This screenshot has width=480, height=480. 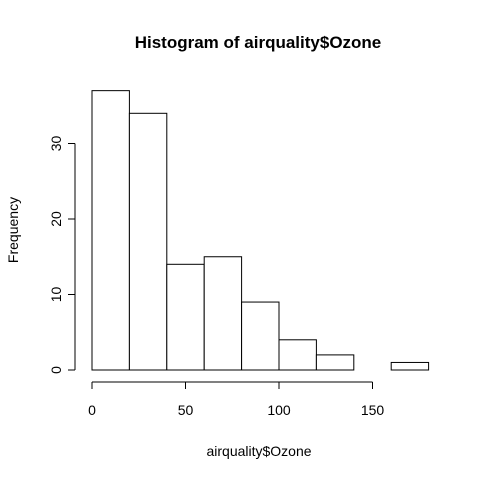 I want to click on x-tick-label-3: 150, so click(x=373, y=410).